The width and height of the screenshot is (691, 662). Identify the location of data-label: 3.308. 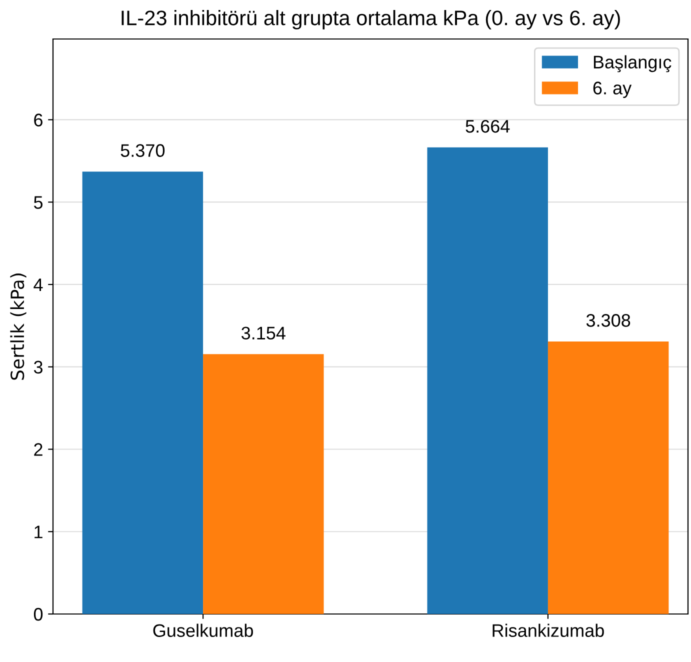
(608, 320).